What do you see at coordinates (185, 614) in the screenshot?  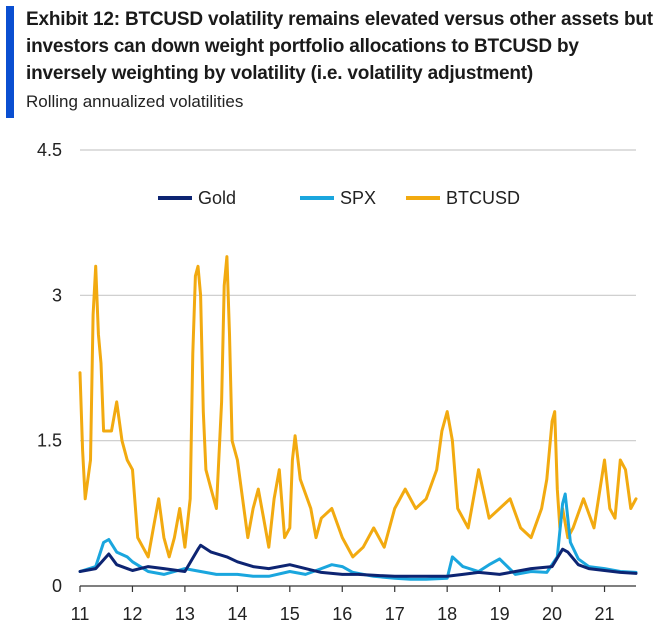 I see `x-tick-label: 13` at bounding box center [185, 614].